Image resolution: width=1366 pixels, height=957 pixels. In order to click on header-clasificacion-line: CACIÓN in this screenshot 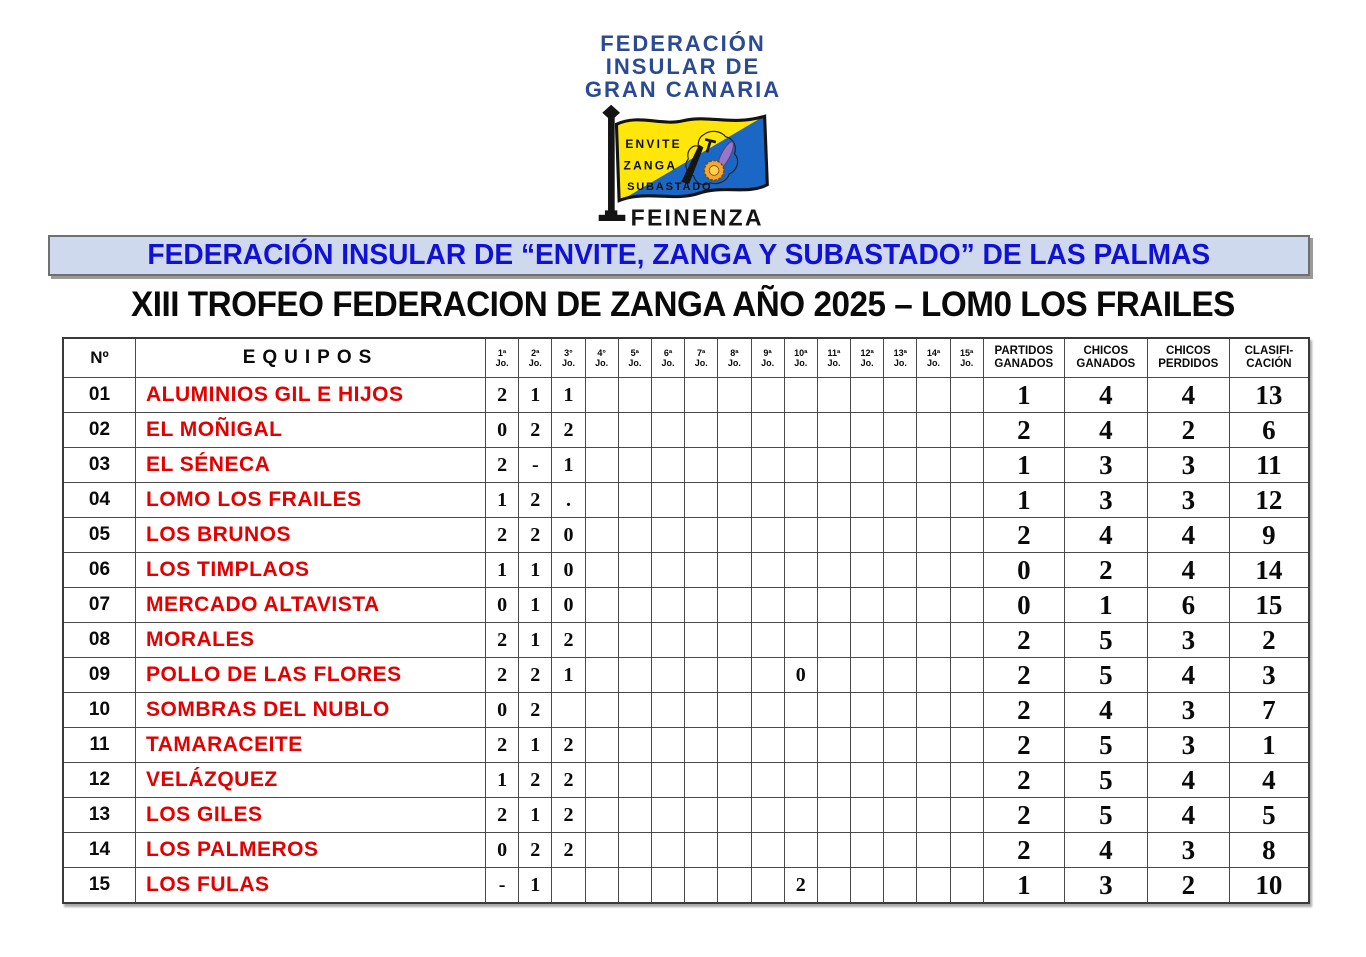, I will do `click(1269, 364)`.